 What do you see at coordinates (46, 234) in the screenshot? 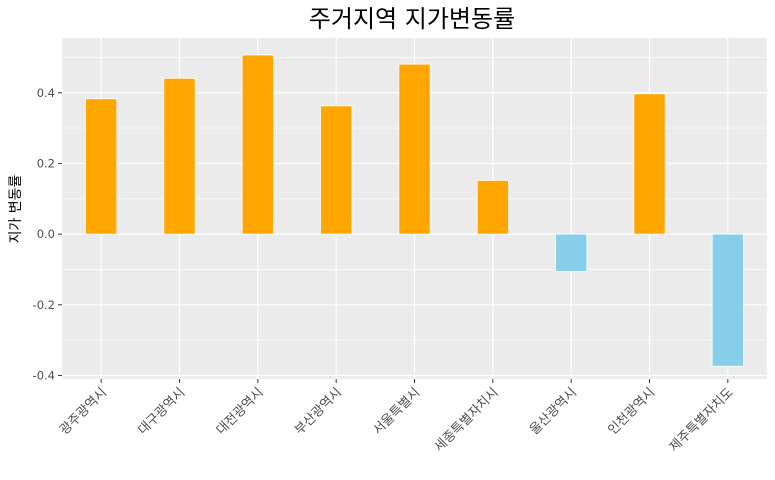
I see `y-tick-label: 0.0` at bounding box center [46, 234].